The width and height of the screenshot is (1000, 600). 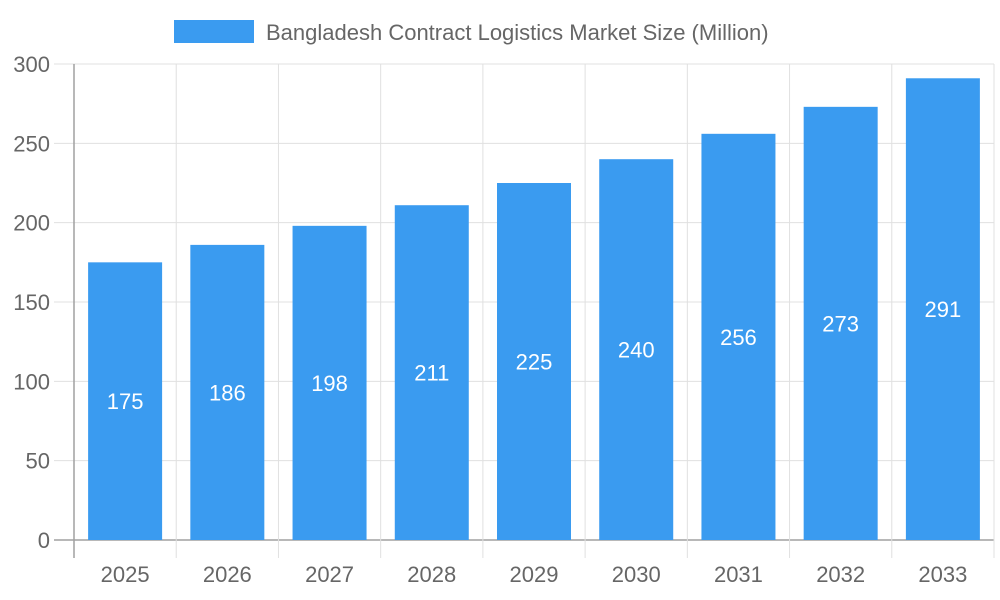 What do you see at coordinates (125, 574) in the screenshot?
I see `x-tick-label: 2025` at bounding box center [125, 574].